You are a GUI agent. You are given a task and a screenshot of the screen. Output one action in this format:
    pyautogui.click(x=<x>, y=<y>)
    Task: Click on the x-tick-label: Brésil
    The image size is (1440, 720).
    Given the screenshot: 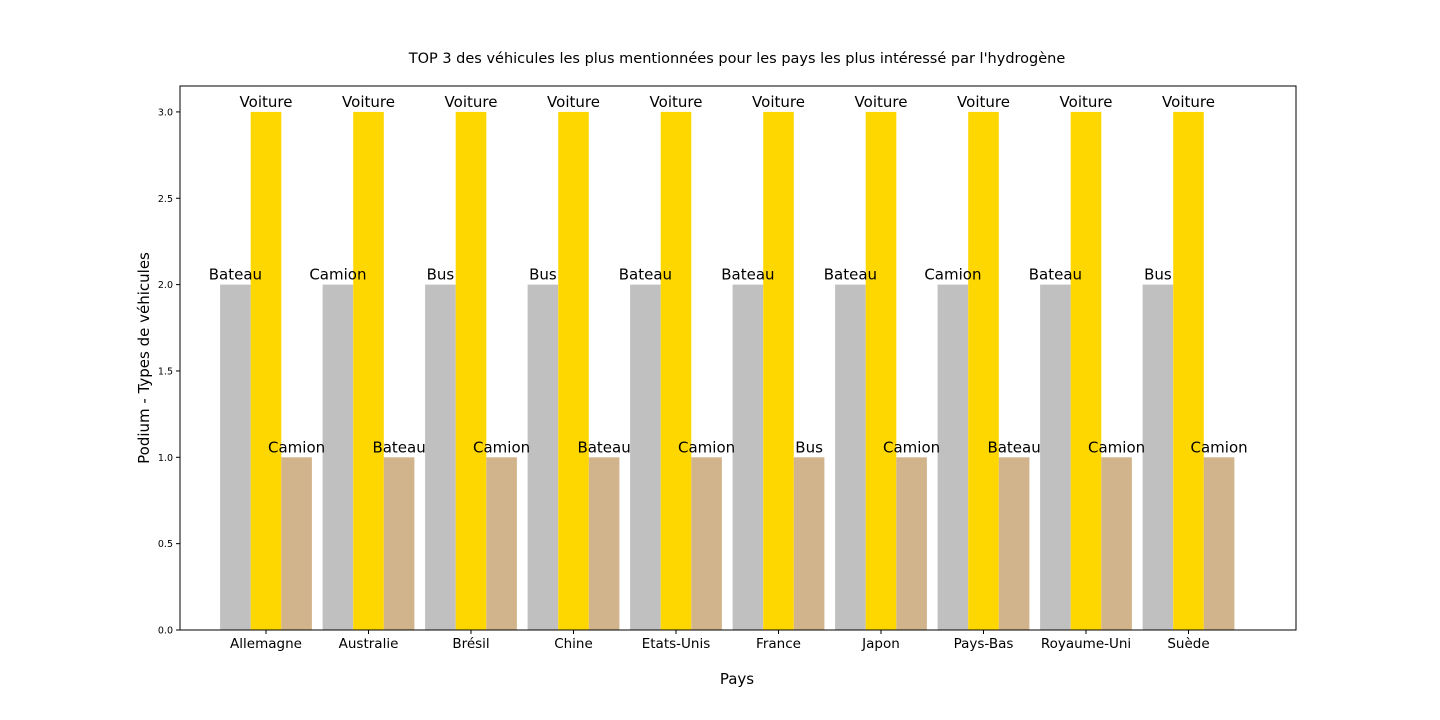 What is the action you would take?
    pyautogui.click(x=470, y=644)
    